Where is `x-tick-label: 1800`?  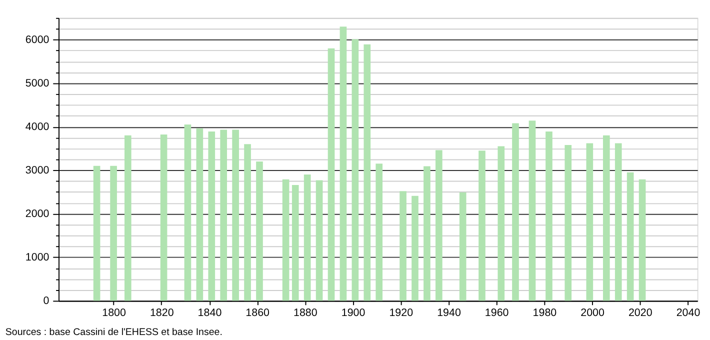
x-tick-label: 1800 is located at coordinates (114, 312).